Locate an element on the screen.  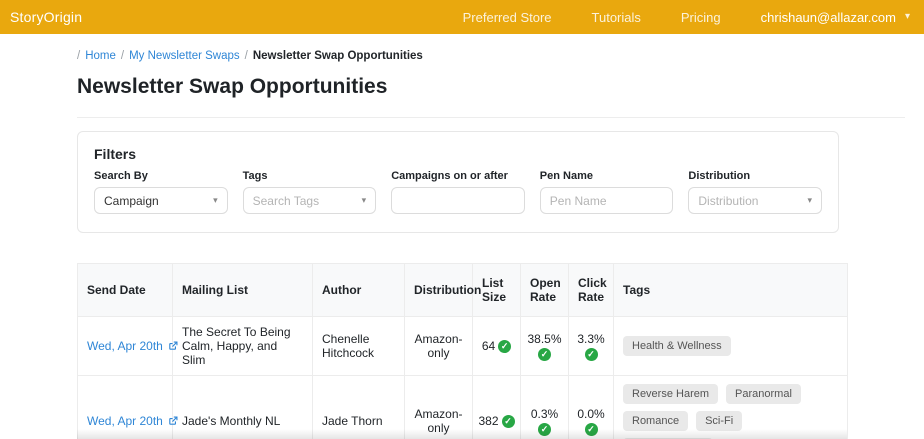
header-tags: Tags is located at coordinates (730, 290).